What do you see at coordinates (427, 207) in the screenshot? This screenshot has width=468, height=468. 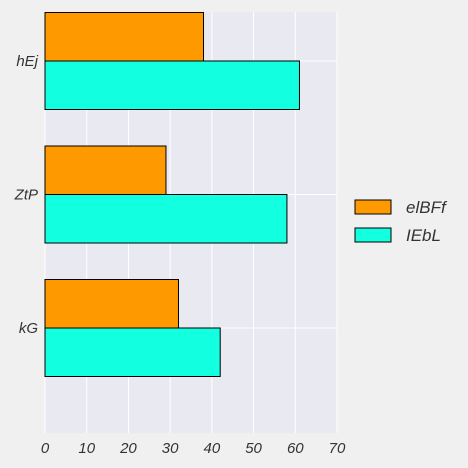 I see `legend-label: elBFf` at bounding box center [427, 207].